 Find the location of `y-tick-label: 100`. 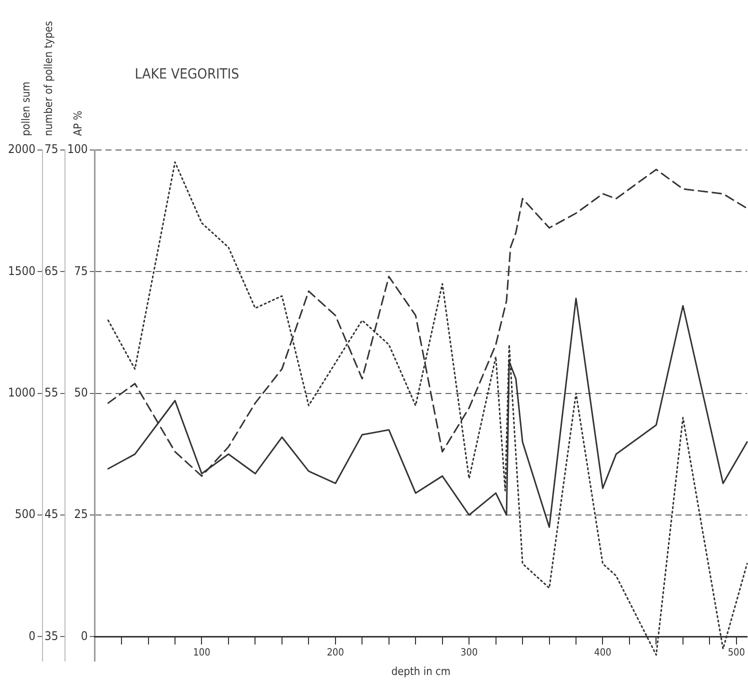

y-tick-label: 100 is located at coordinates (77, 149).